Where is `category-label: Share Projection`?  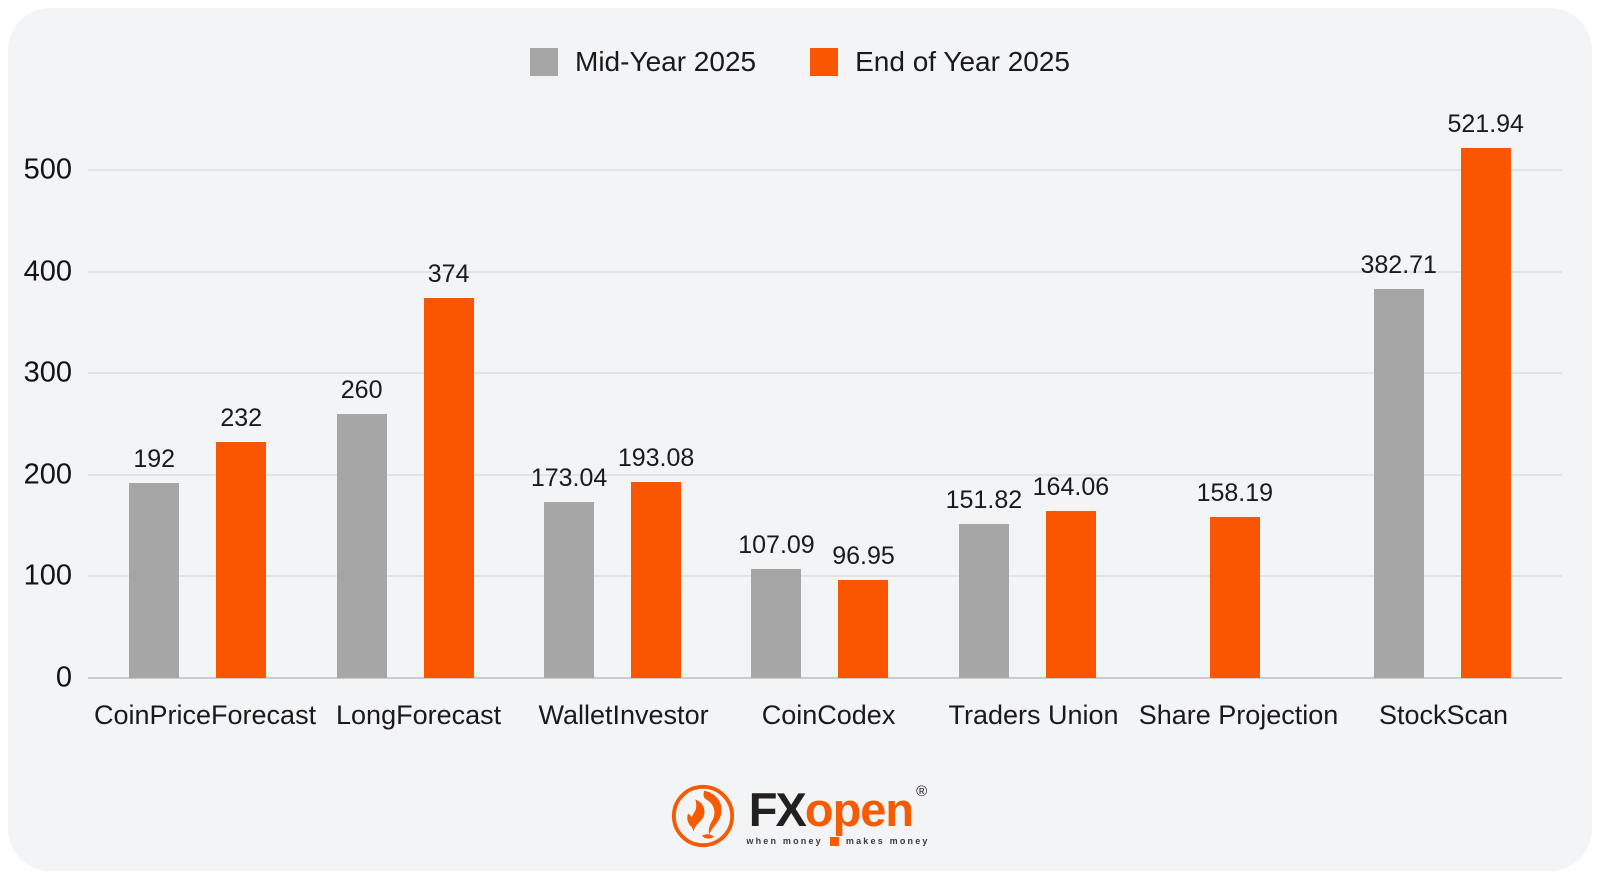
category-label: Share Projection is located at coordinates (1238, 715).